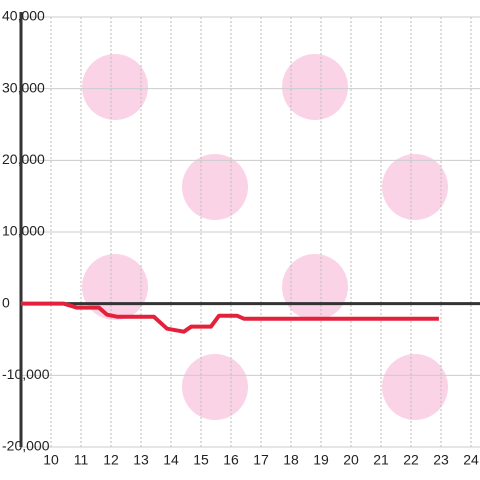 Image resolution: width=480 pixels, height=480 pixels. Describe the element at coordinates (381, 460) in the screenshot. I see `x-tick-label: 21` at that location.